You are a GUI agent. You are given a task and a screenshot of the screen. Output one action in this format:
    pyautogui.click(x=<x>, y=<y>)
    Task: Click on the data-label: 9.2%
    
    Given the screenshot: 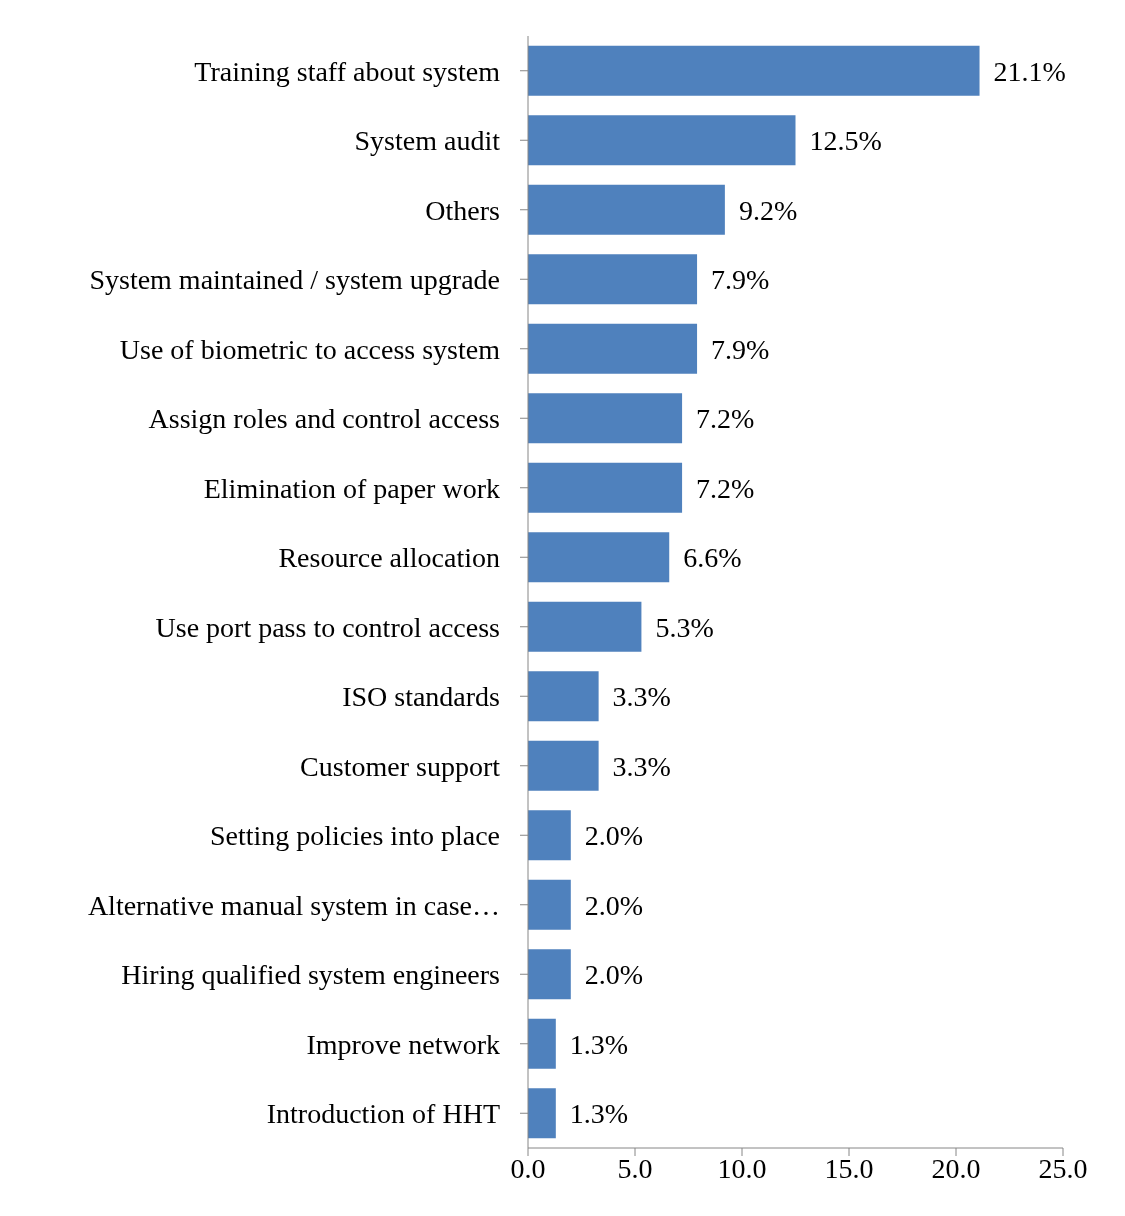 What is the action you would take?
    pyautogui.click(x=768, y=210)
    